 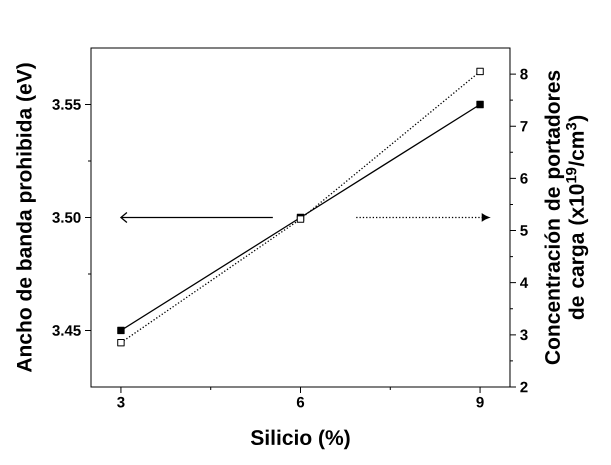 I want to click on y2-tick-label: 3, so click(x=524, y=335).